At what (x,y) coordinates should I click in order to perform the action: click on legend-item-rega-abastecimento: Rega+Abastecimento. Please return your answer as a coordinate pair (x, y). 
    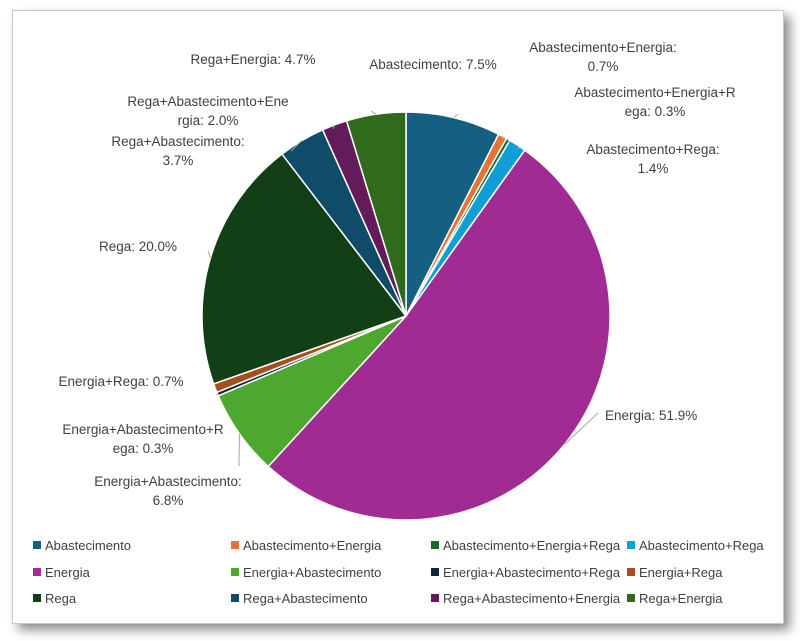
    Looking at the image, I should click on (299, 598).